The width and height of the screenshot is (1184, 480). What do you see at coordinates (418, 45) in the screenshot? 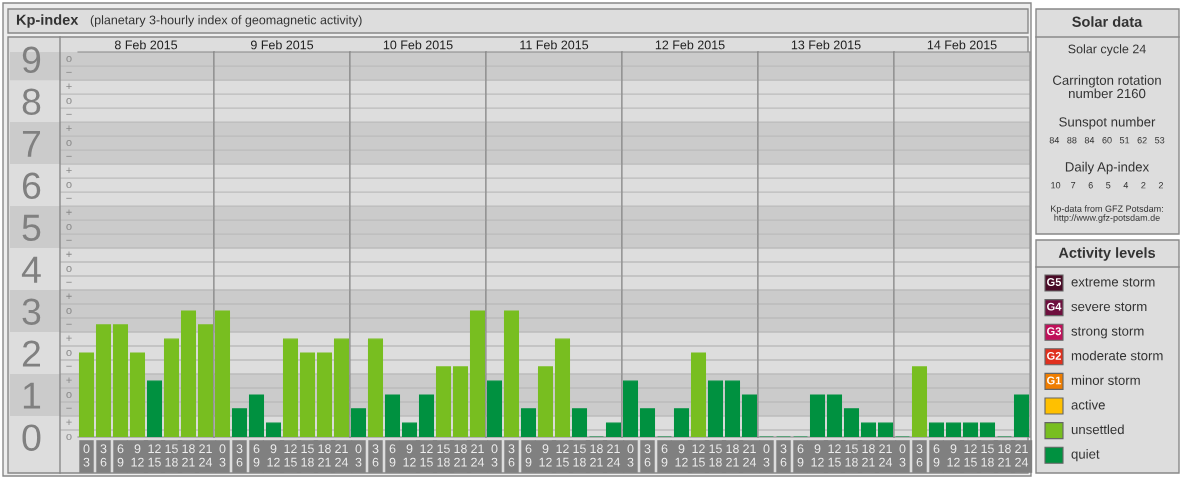
I see `chart-title: 10 Feb 2015` at bounding box center [418, 45].